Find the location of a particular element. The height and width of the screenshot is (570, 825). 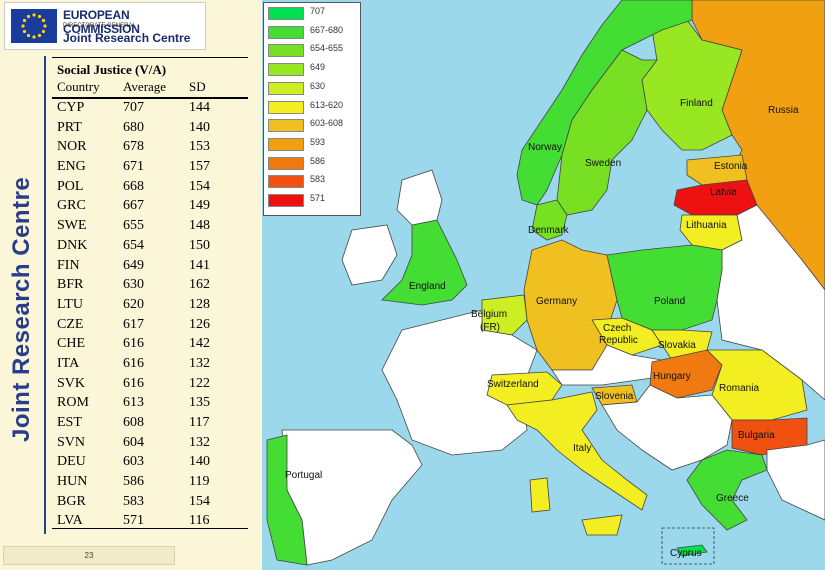

country-italy-sicily is located at coordinates (602, 525).